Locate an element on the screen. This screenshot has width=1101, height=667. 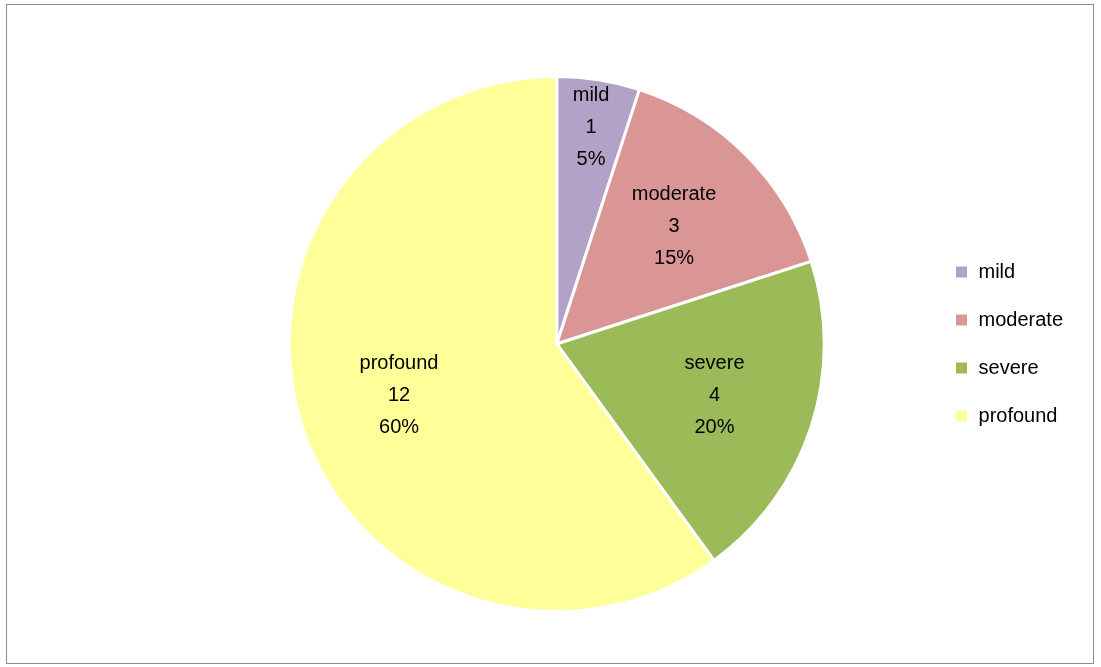
legend-label: moderate is located at coordinates (1021, 318).